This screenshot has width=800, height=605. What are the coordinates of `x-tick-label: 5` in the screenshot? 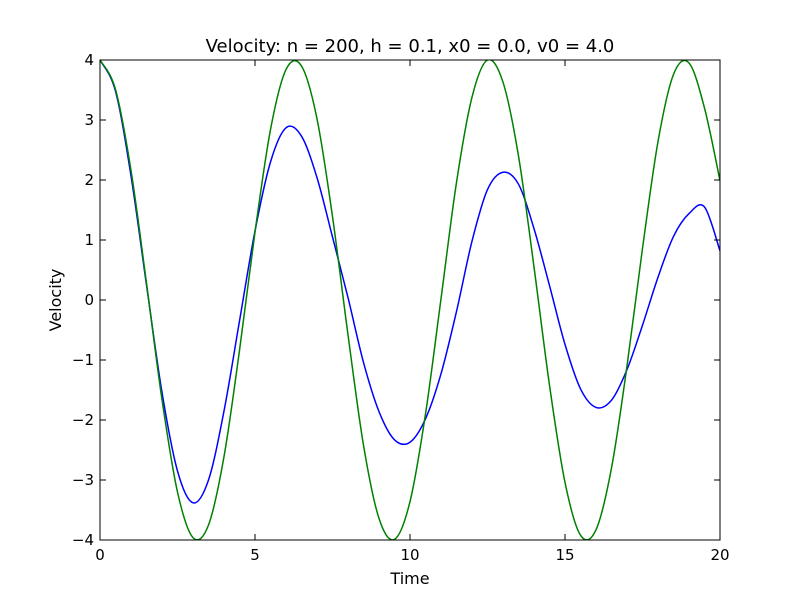 It's located at (255, 555).